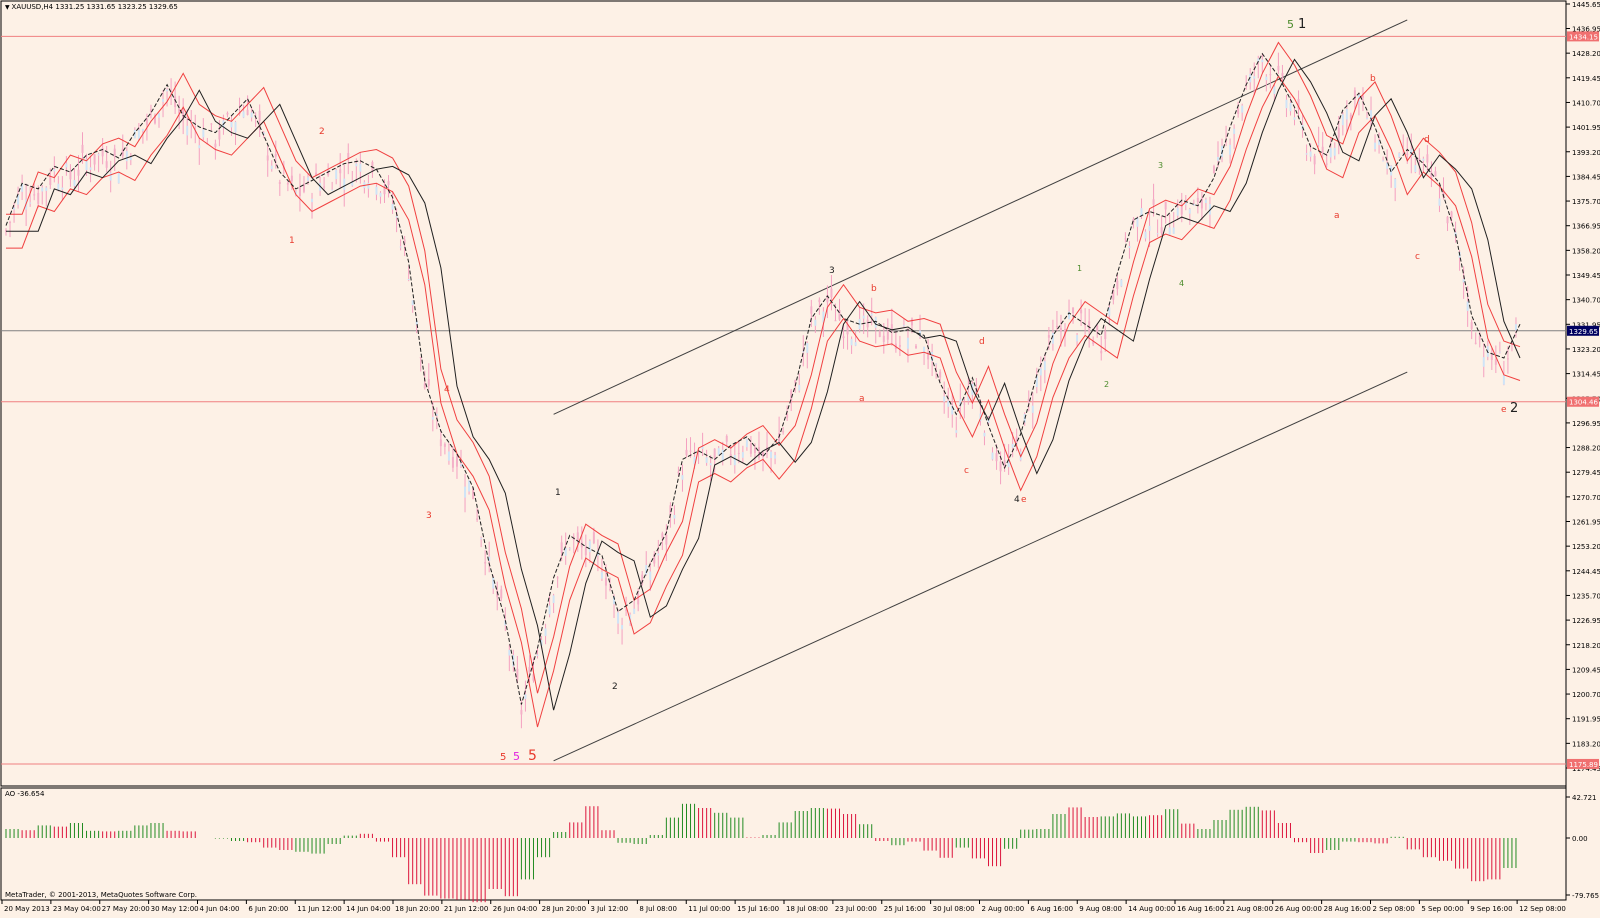 This screenshot has width=1600, height=918. Describe the element at coordinates (1160, 165) in the screenshot. I see `wave-label: 3` at that location.